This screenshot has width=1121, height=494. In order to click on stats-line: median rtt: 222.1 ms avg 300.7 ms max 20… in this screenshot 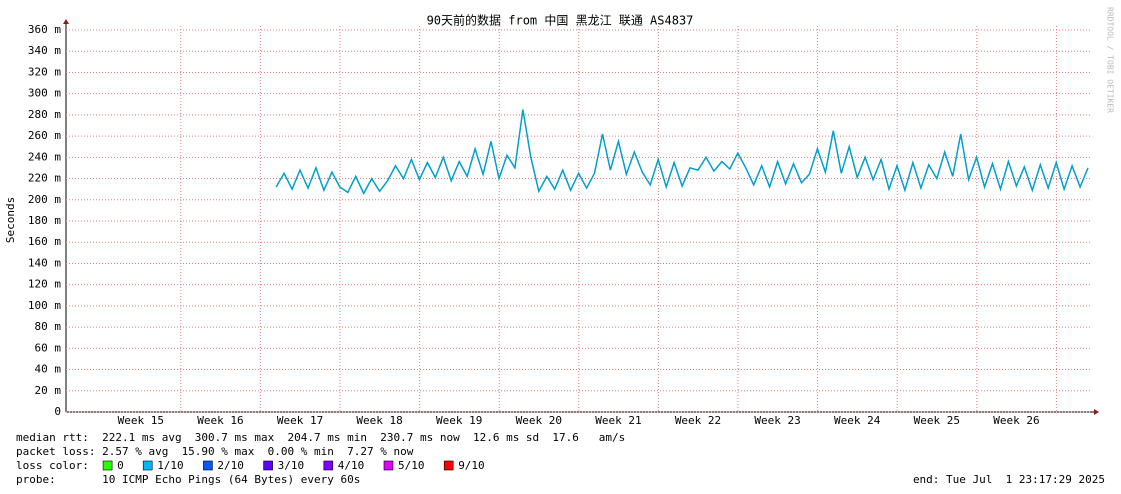, I will do `click(320, 437)`.